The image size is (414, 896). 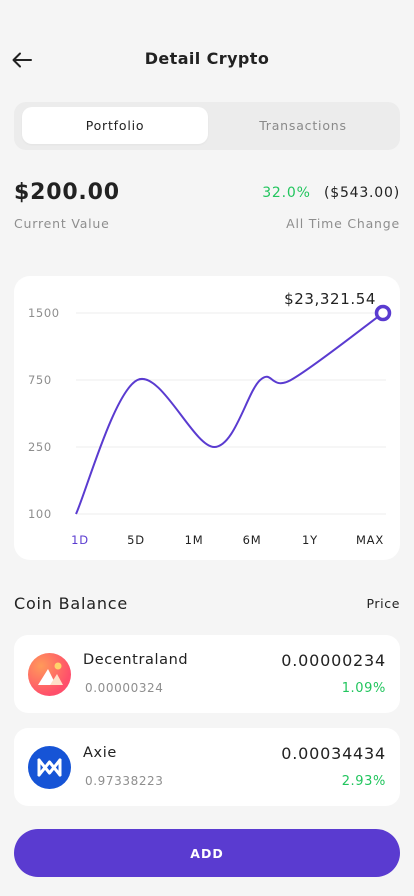 What do you see at coordinates (49, 674) in the screenshot?
I see `decentraland-icon` at bounding box center [49, 674].